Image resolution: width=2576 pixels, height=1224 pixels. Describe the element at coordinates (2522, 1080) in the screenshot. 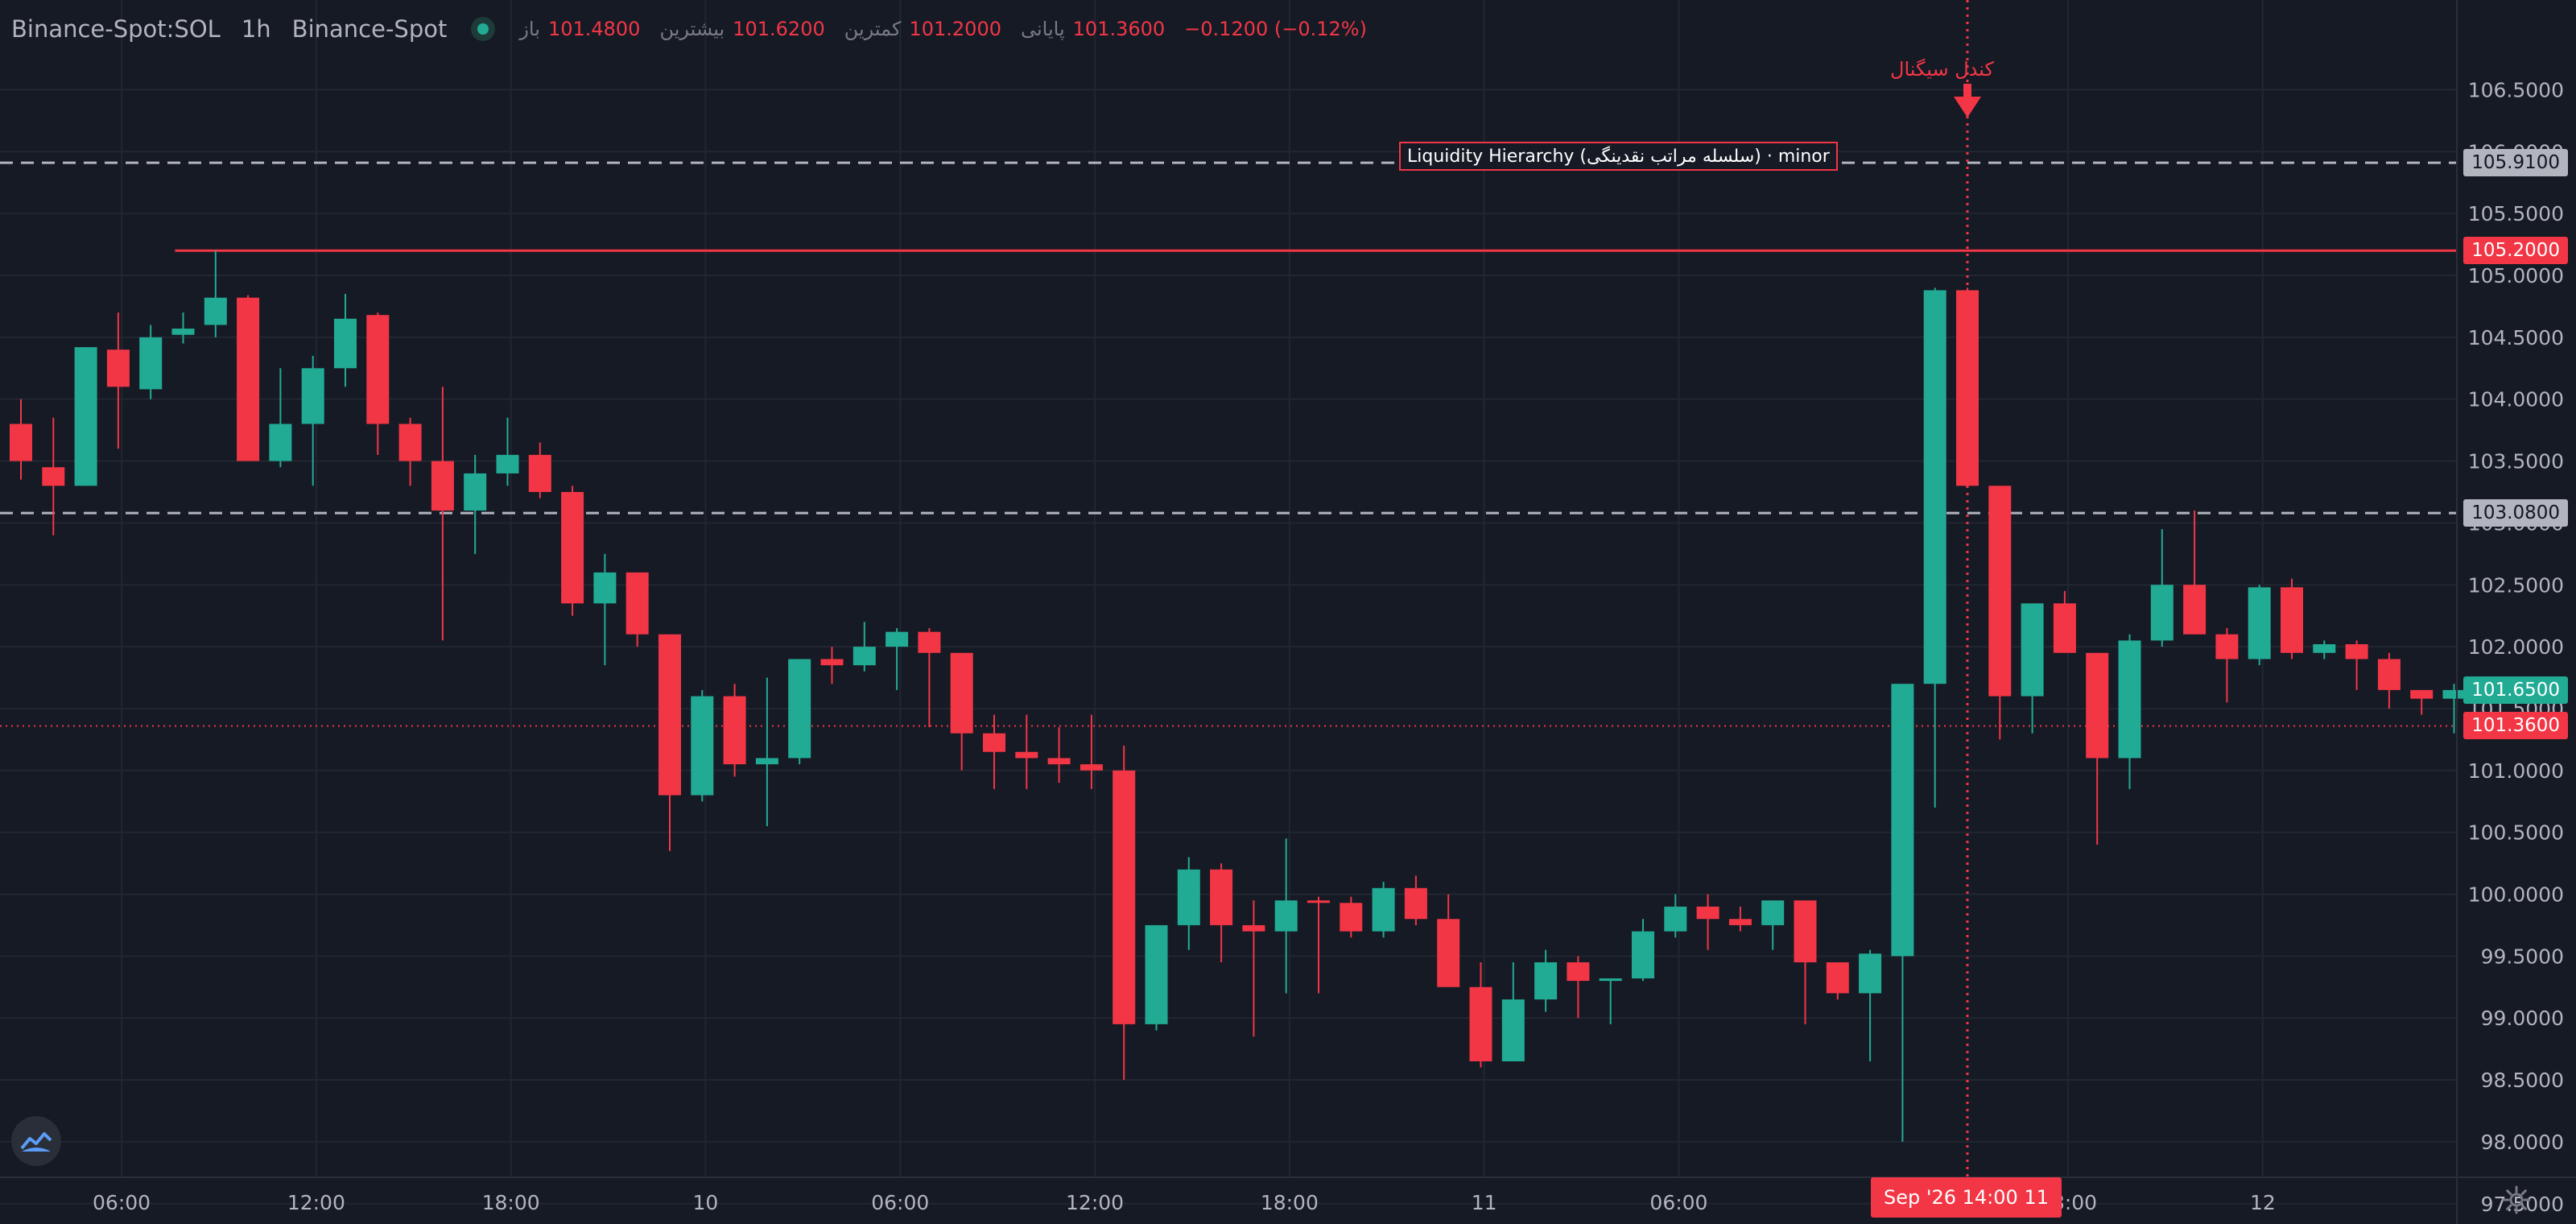

I see `y-tick-label: 98.5000` at that location.